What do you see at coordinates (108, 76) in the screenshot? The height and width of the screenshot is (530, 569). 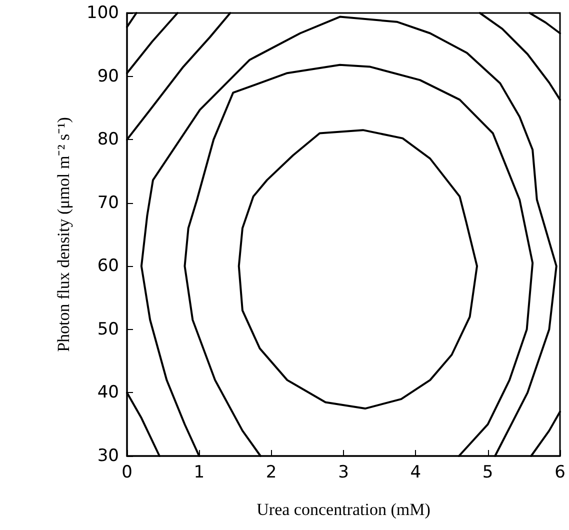 I see `y-tick-label: 90` at bounding box center [108, 76].